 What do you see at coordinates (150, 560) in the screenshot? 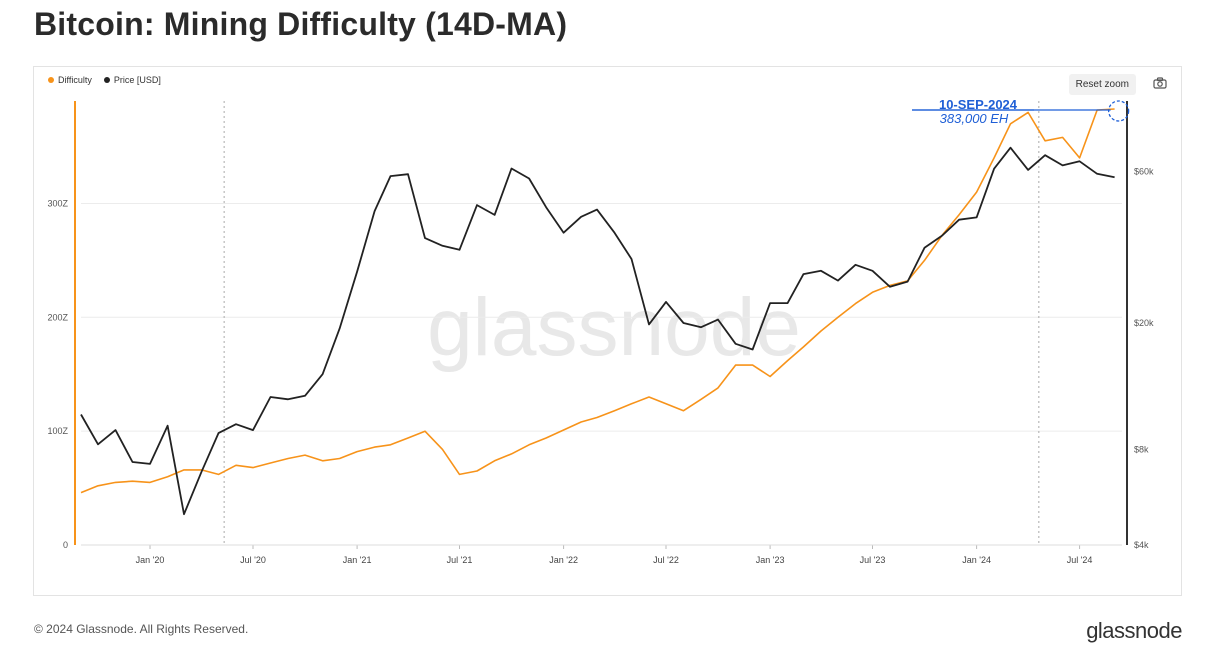
I see `x-tick-label: Jan '20` at bounding box center [150, 560].